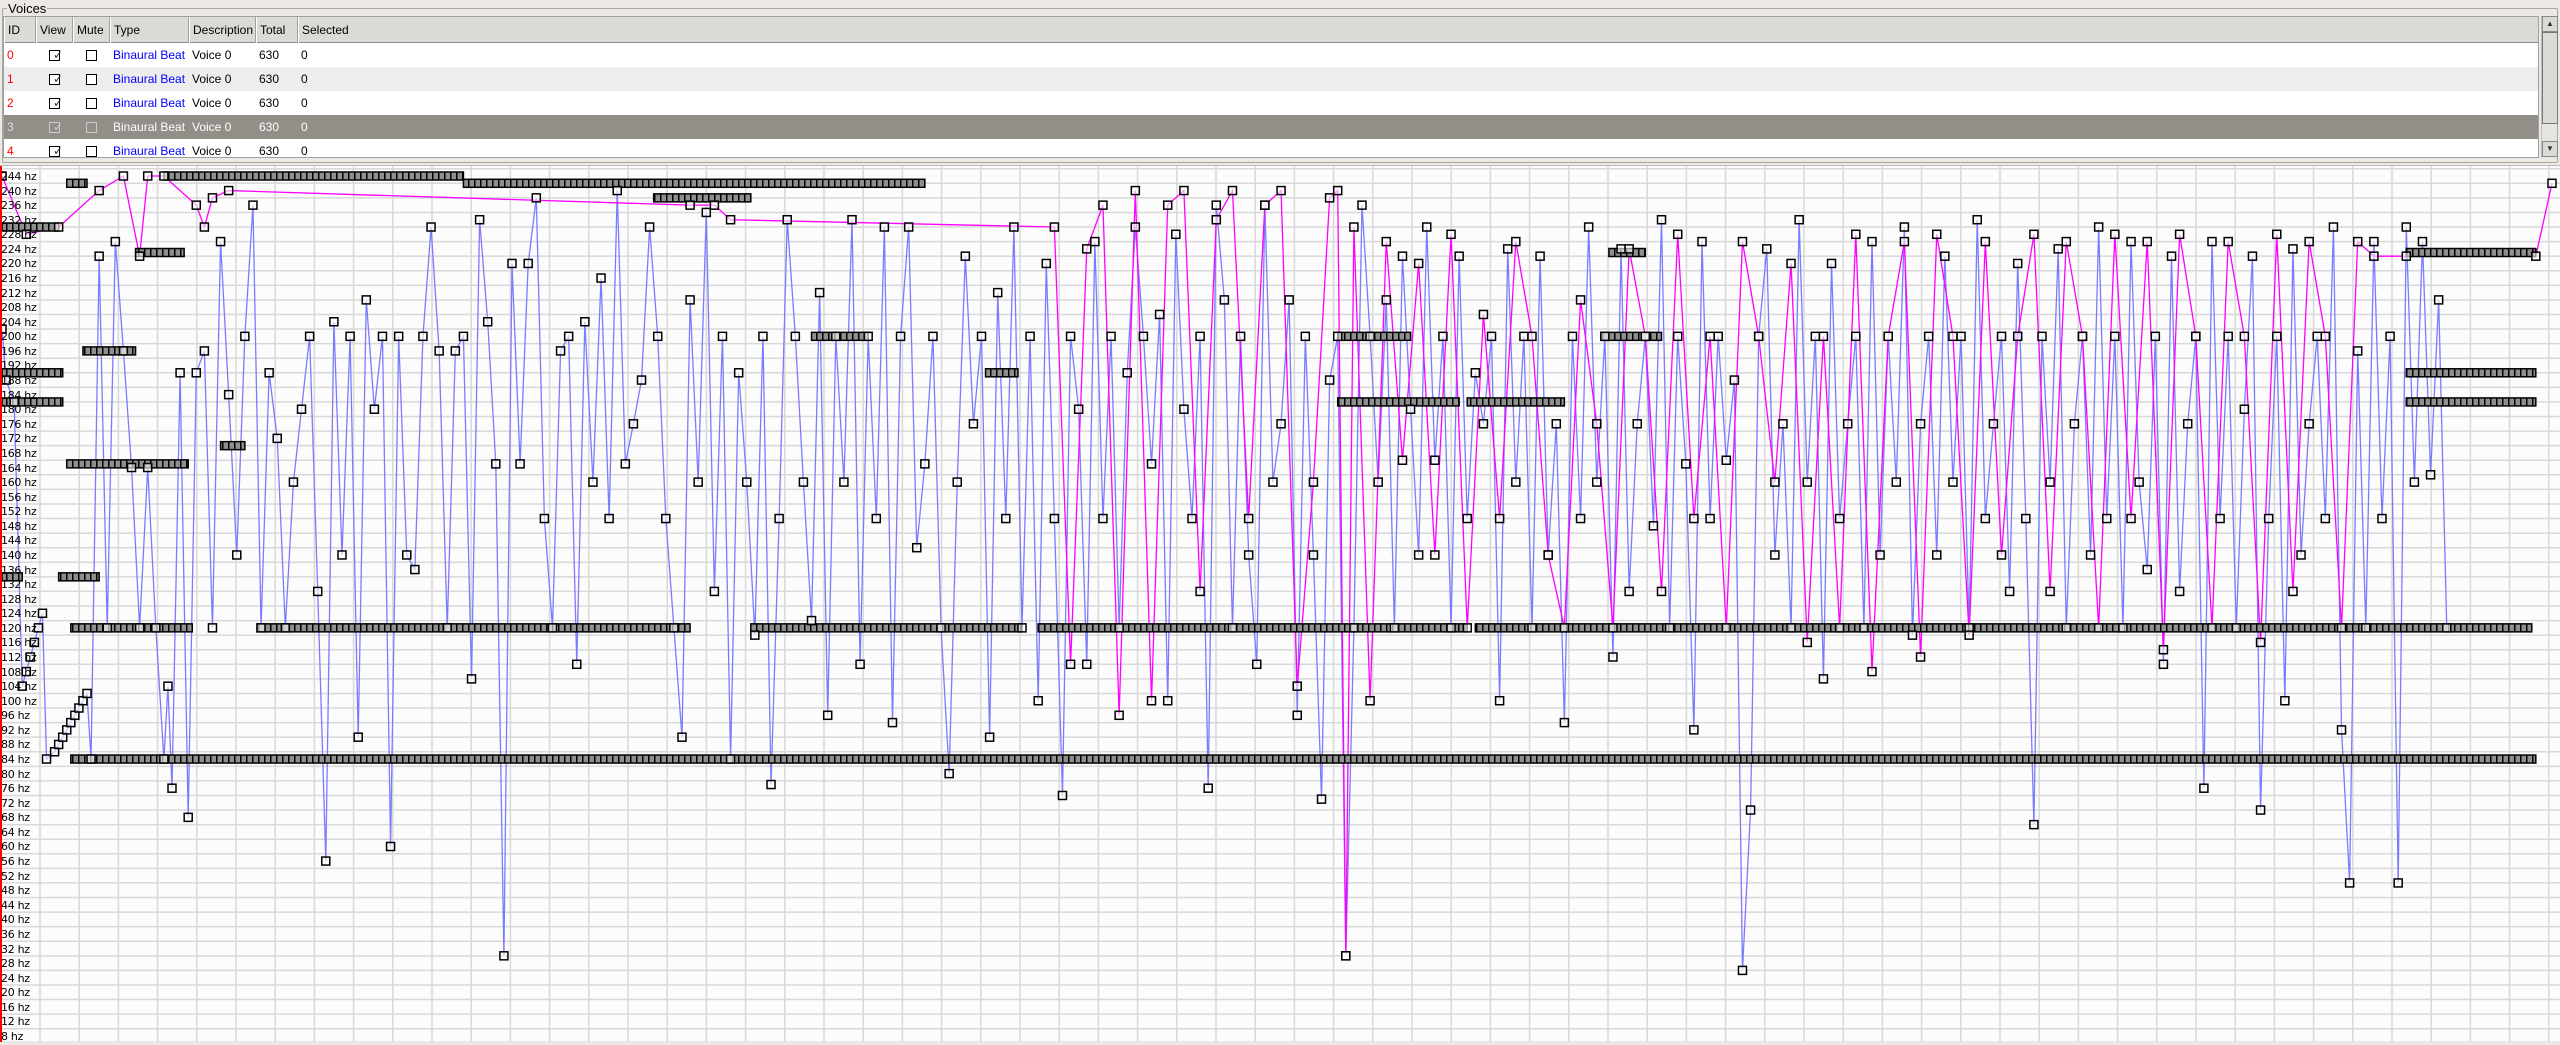  Describe the element at coordinates (149, 151) in the screenshot. I see `voice-type: Binaural Beat` at that location.